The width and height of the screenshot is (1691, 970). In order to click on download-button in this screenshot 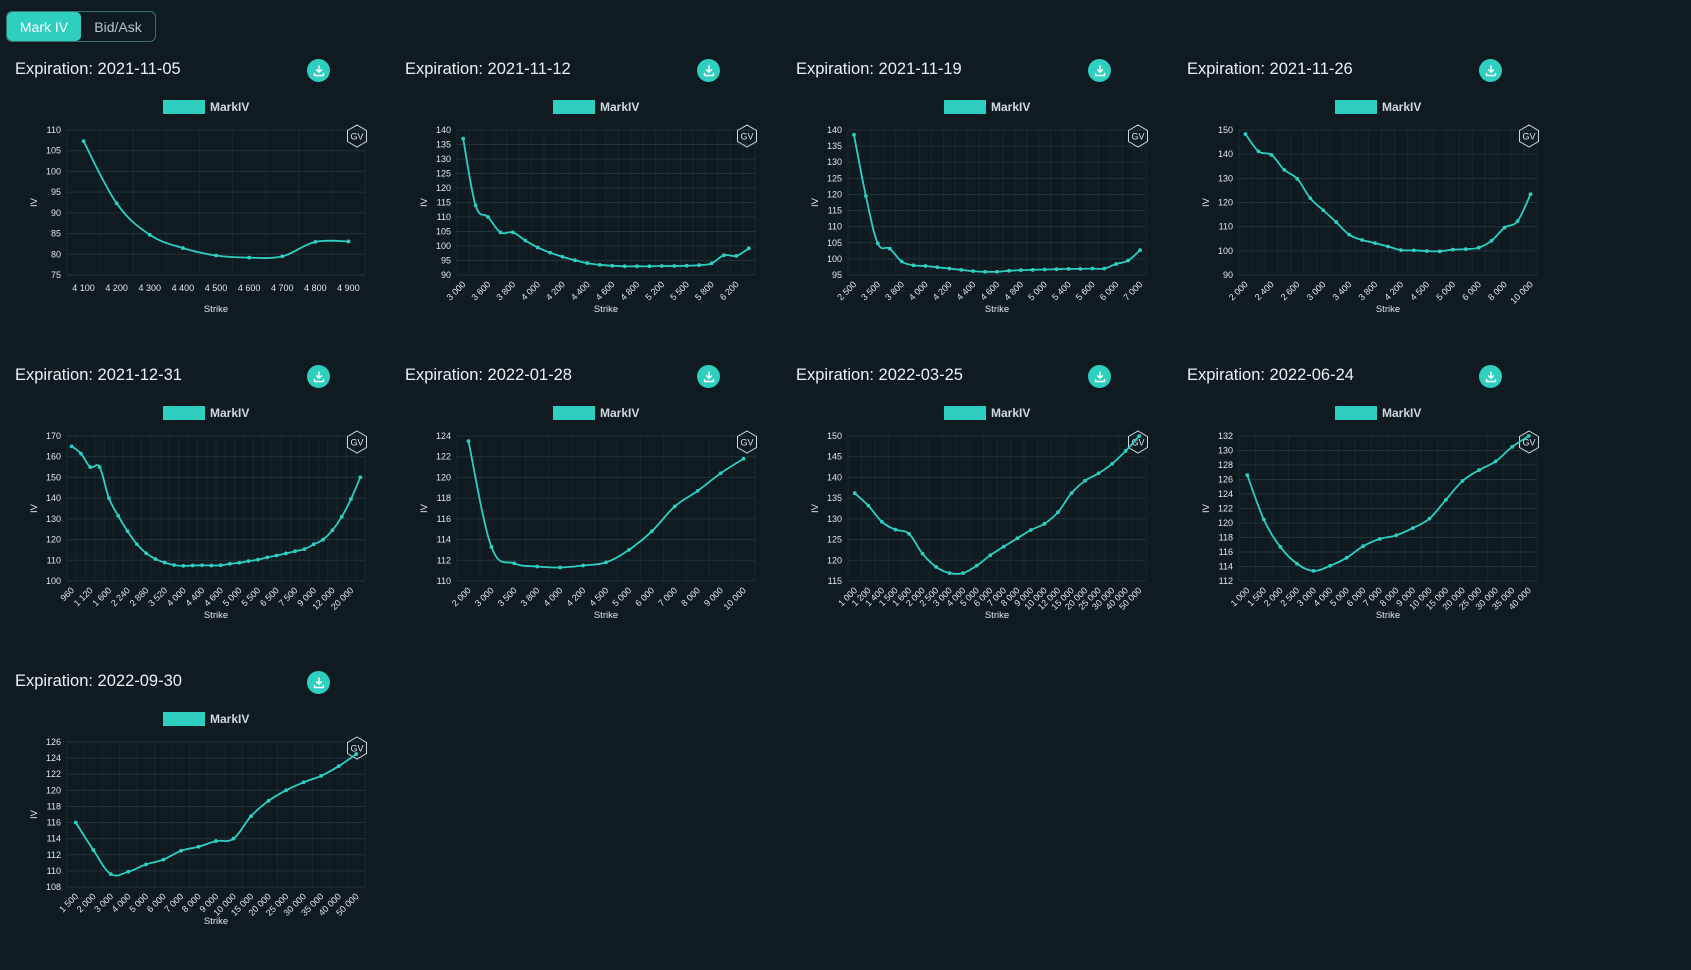, I will do `click(1099, 376)`.